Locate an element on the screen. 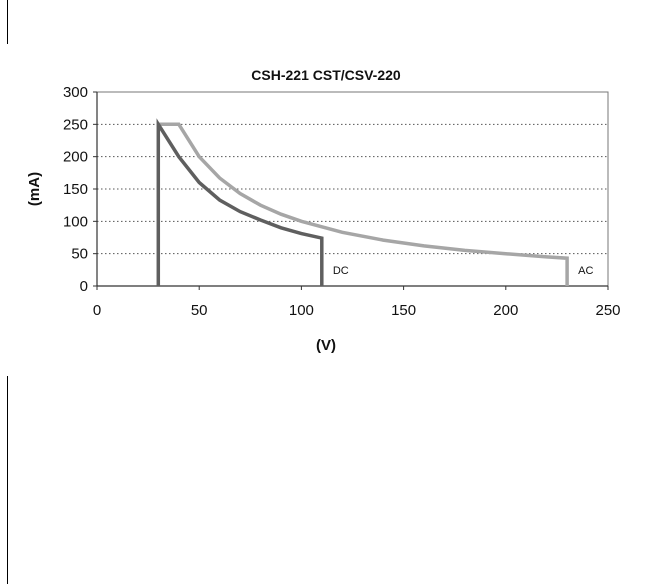 This screenshot has height=584, width=647. page-margin-rule-top is located at coordinates (7, 22).